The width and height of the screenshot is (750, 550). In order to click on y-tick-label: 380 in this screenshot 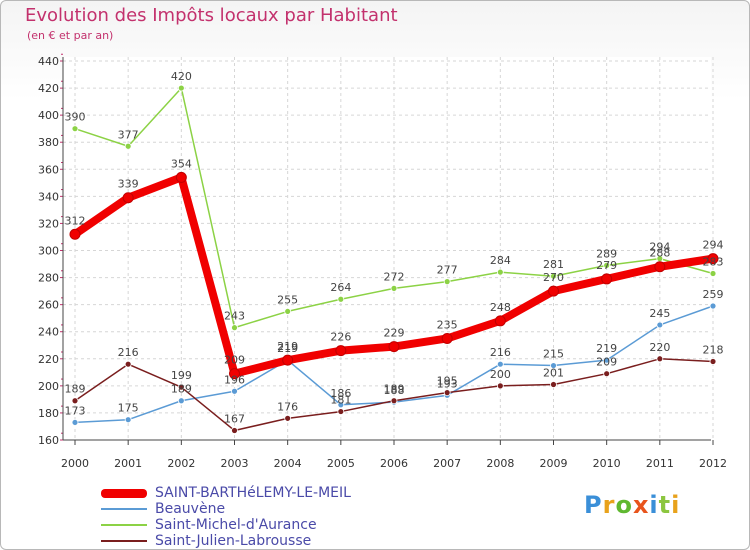, I will do `click(48, 142)`.